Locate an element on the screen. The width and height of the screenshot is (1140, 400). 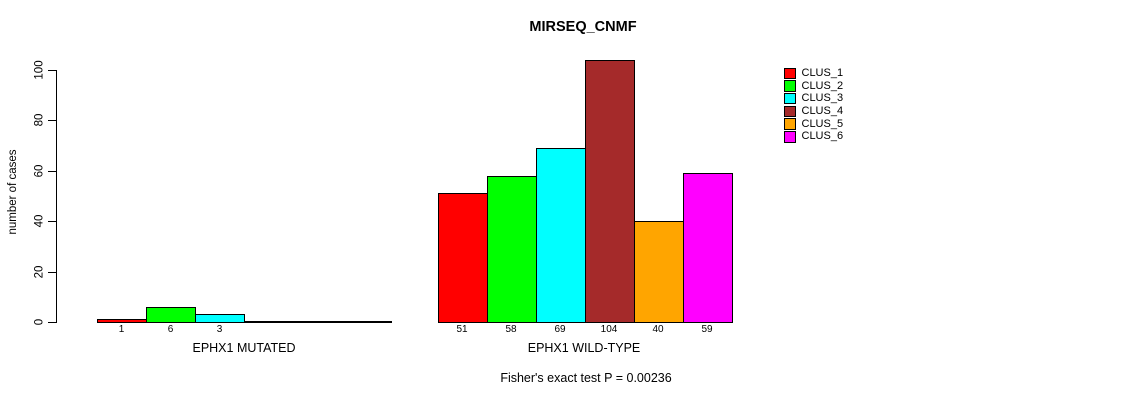
legend-item: CLUS_6 is located at coordinates (813, 136).